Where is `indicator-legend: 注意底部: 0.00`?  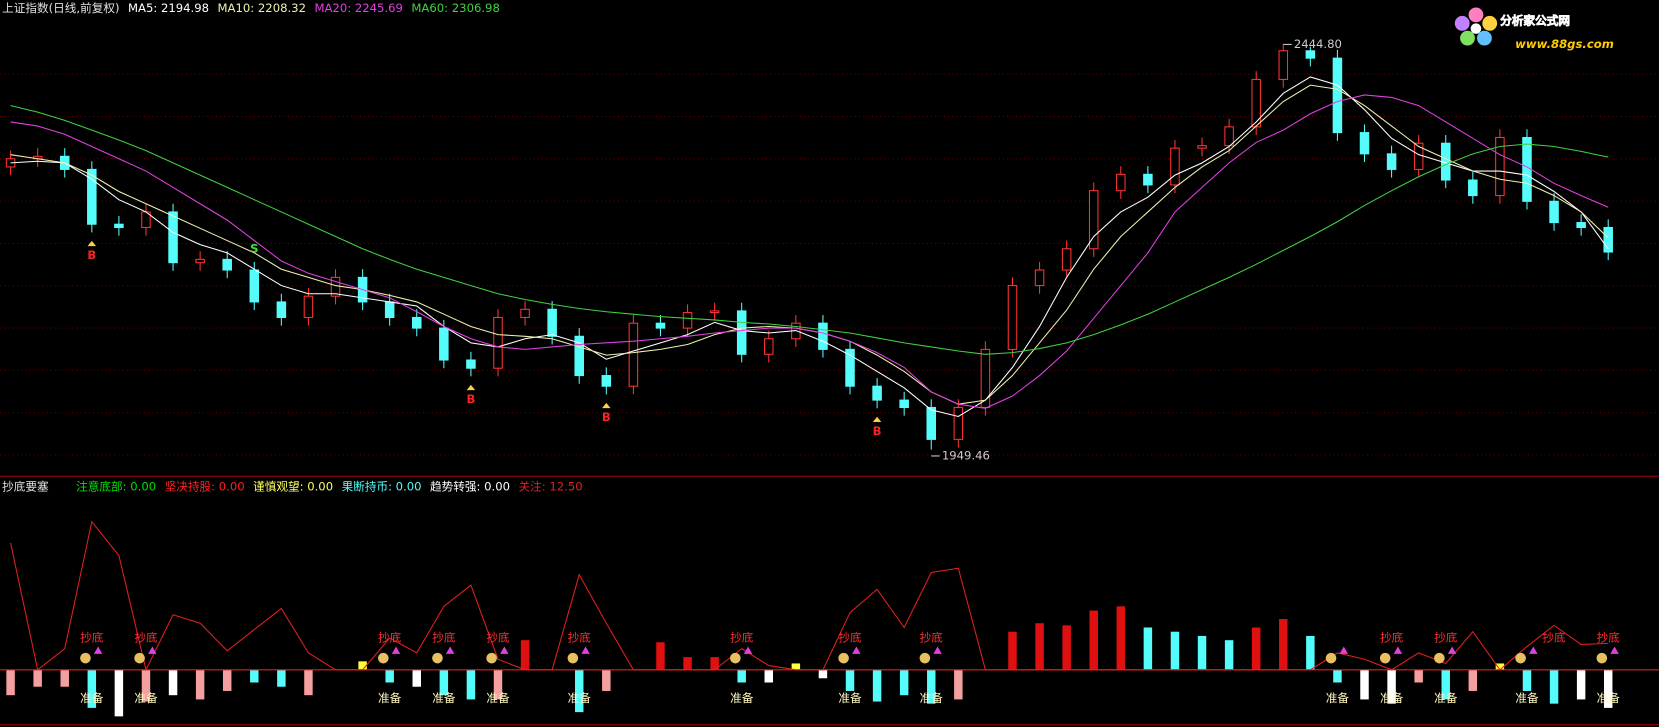 indicator-legend: 注意底部: 0.00 is located at coordinates (116, 486).